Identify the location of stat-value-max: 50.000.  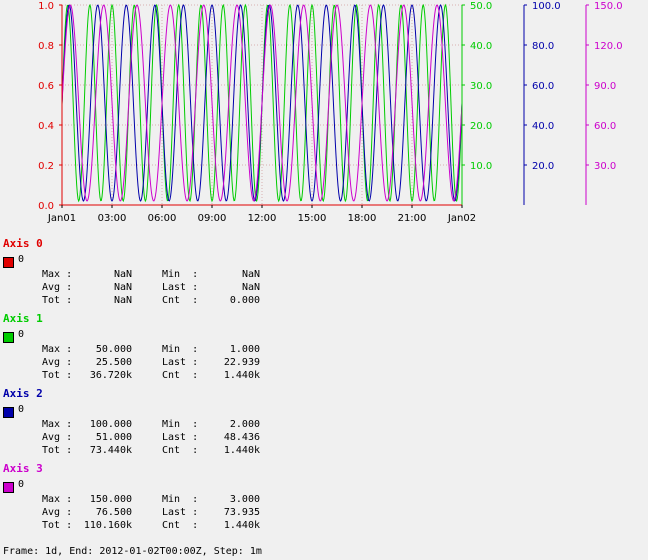
(113, 349).